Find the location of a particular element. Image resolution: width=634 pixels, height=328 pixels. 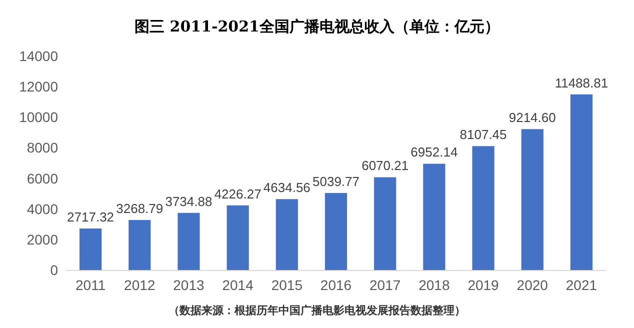

data-label: 2717.32 is located at coordinates (90, 216).